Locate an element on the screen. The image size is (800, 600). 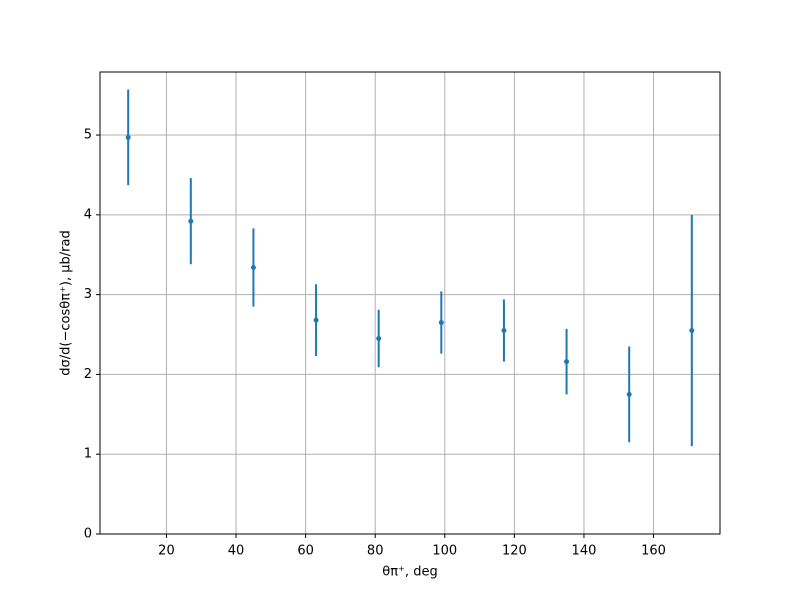
y-tick-label: 5 is located at coordinates (88, 135).